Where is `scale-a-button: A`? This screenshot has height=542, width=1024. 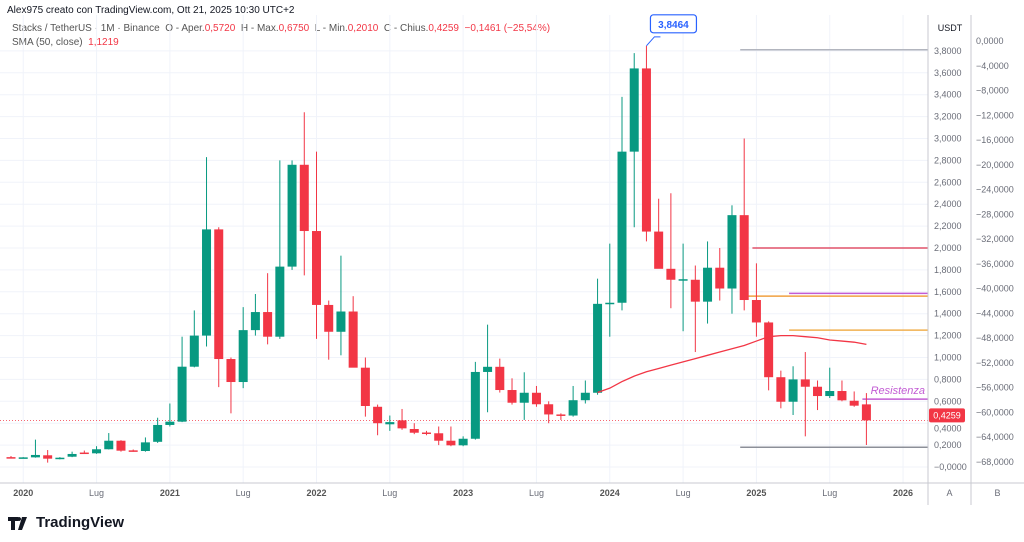
scale-a-button: A is located at coordinates (949, 493).